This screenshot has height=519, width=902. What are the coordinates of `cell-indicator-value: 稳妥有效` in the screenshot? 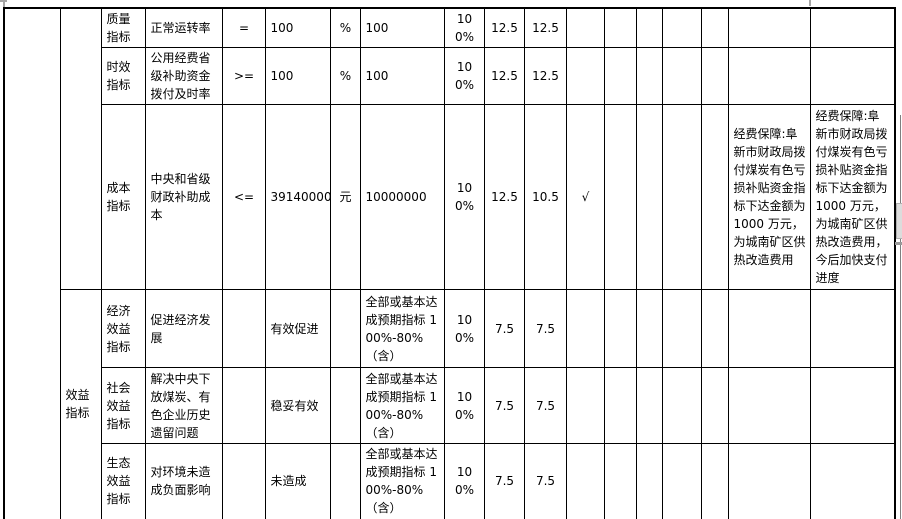 It's located at (297, 405).